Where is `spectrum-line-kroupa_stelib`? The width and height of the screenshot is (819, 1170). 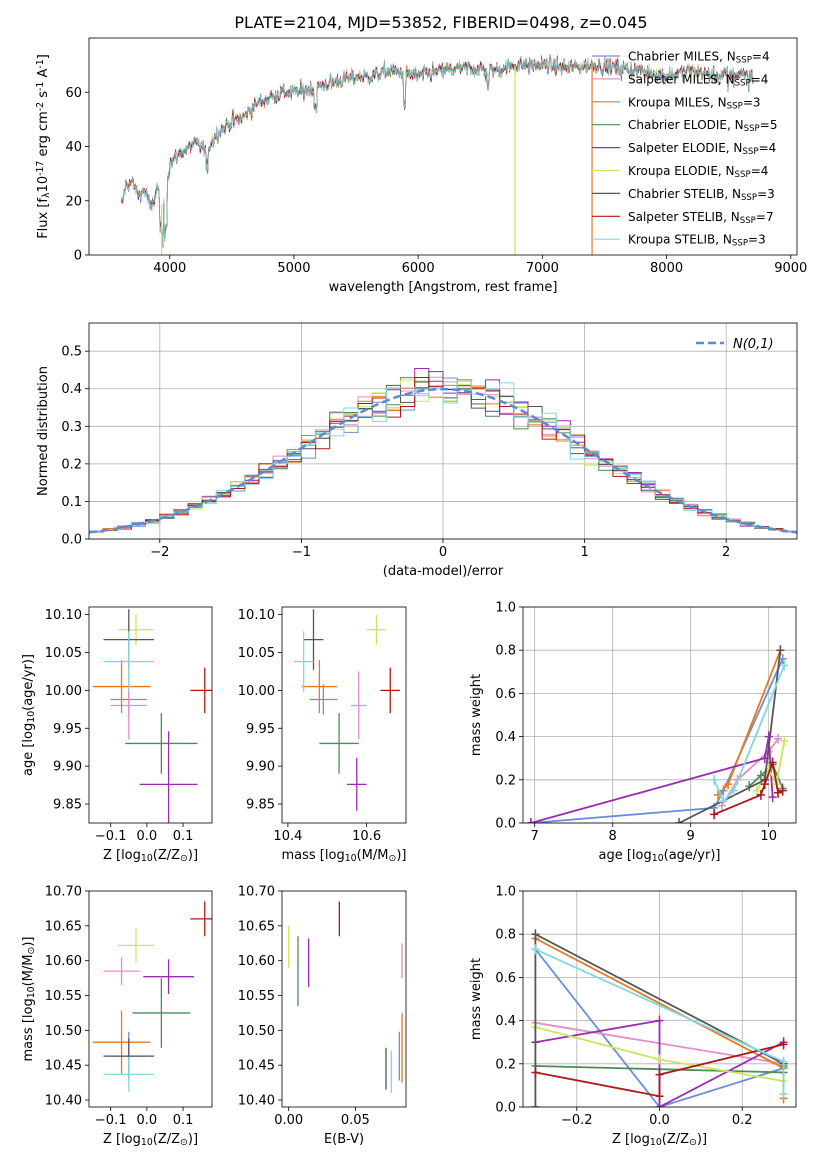 spectrum-line-kroupa_stelib is located at coordinates (437, 149).